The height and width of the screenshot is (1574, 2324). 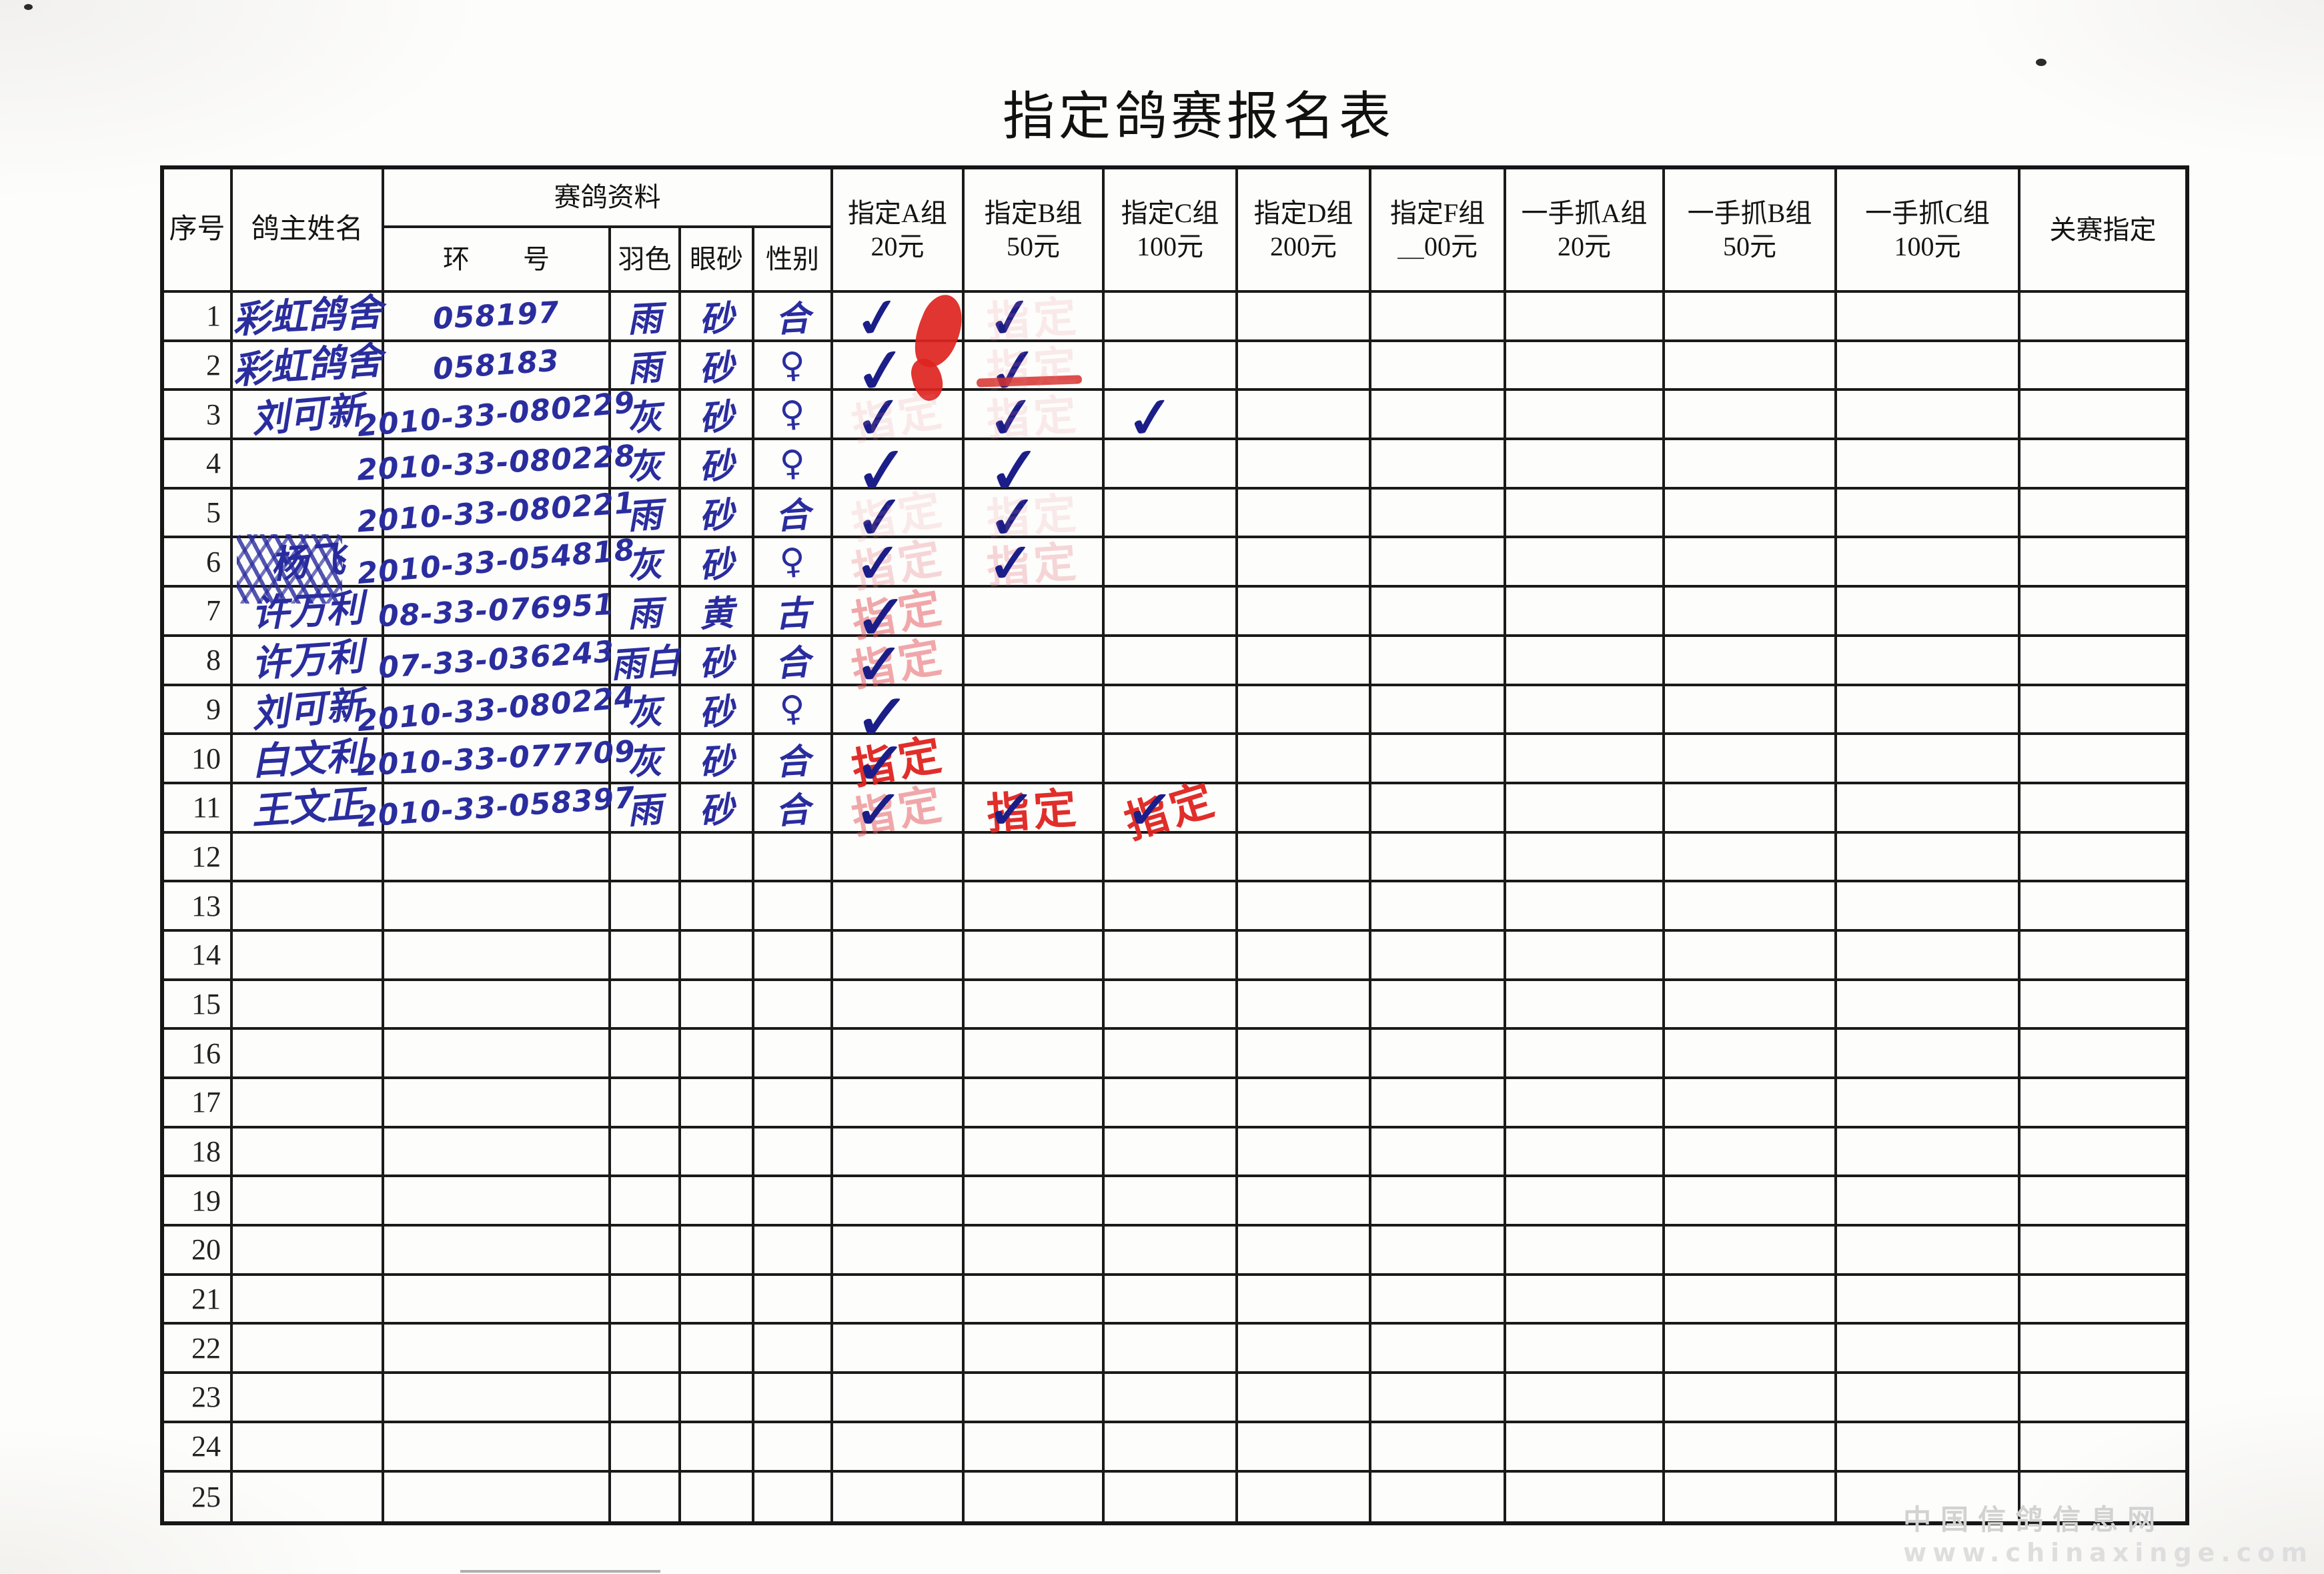 I want to click on handwritten-ring-number: 2010-33-054818, so click(x=496, y=561).